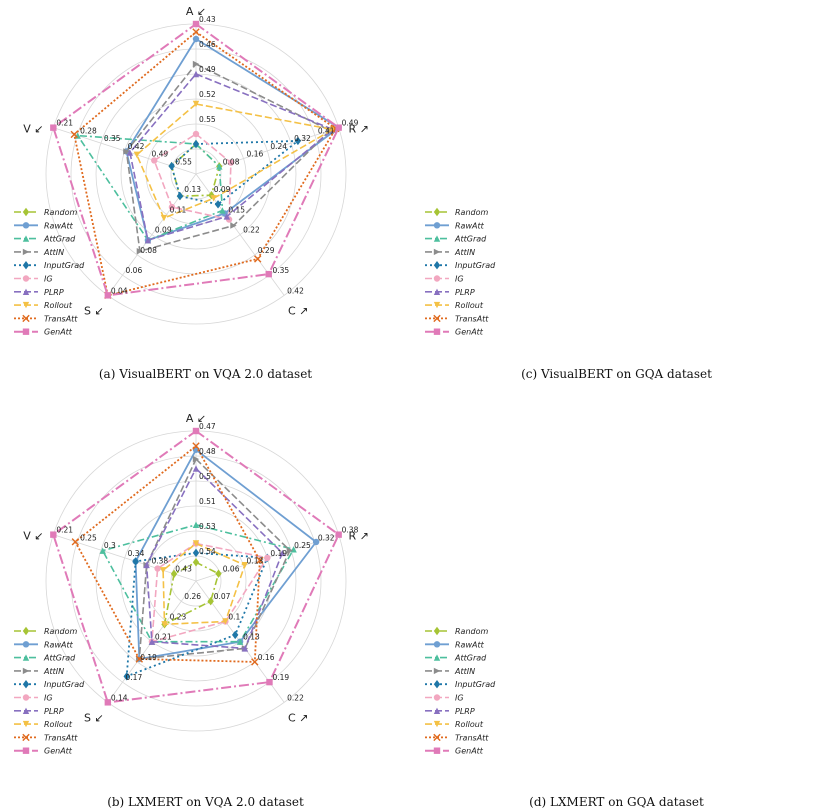  What do you see at coordinates (136, 146) in the screenshot?
I see `tick-label-V-4: 0.42` at bounding box center [136, 146].